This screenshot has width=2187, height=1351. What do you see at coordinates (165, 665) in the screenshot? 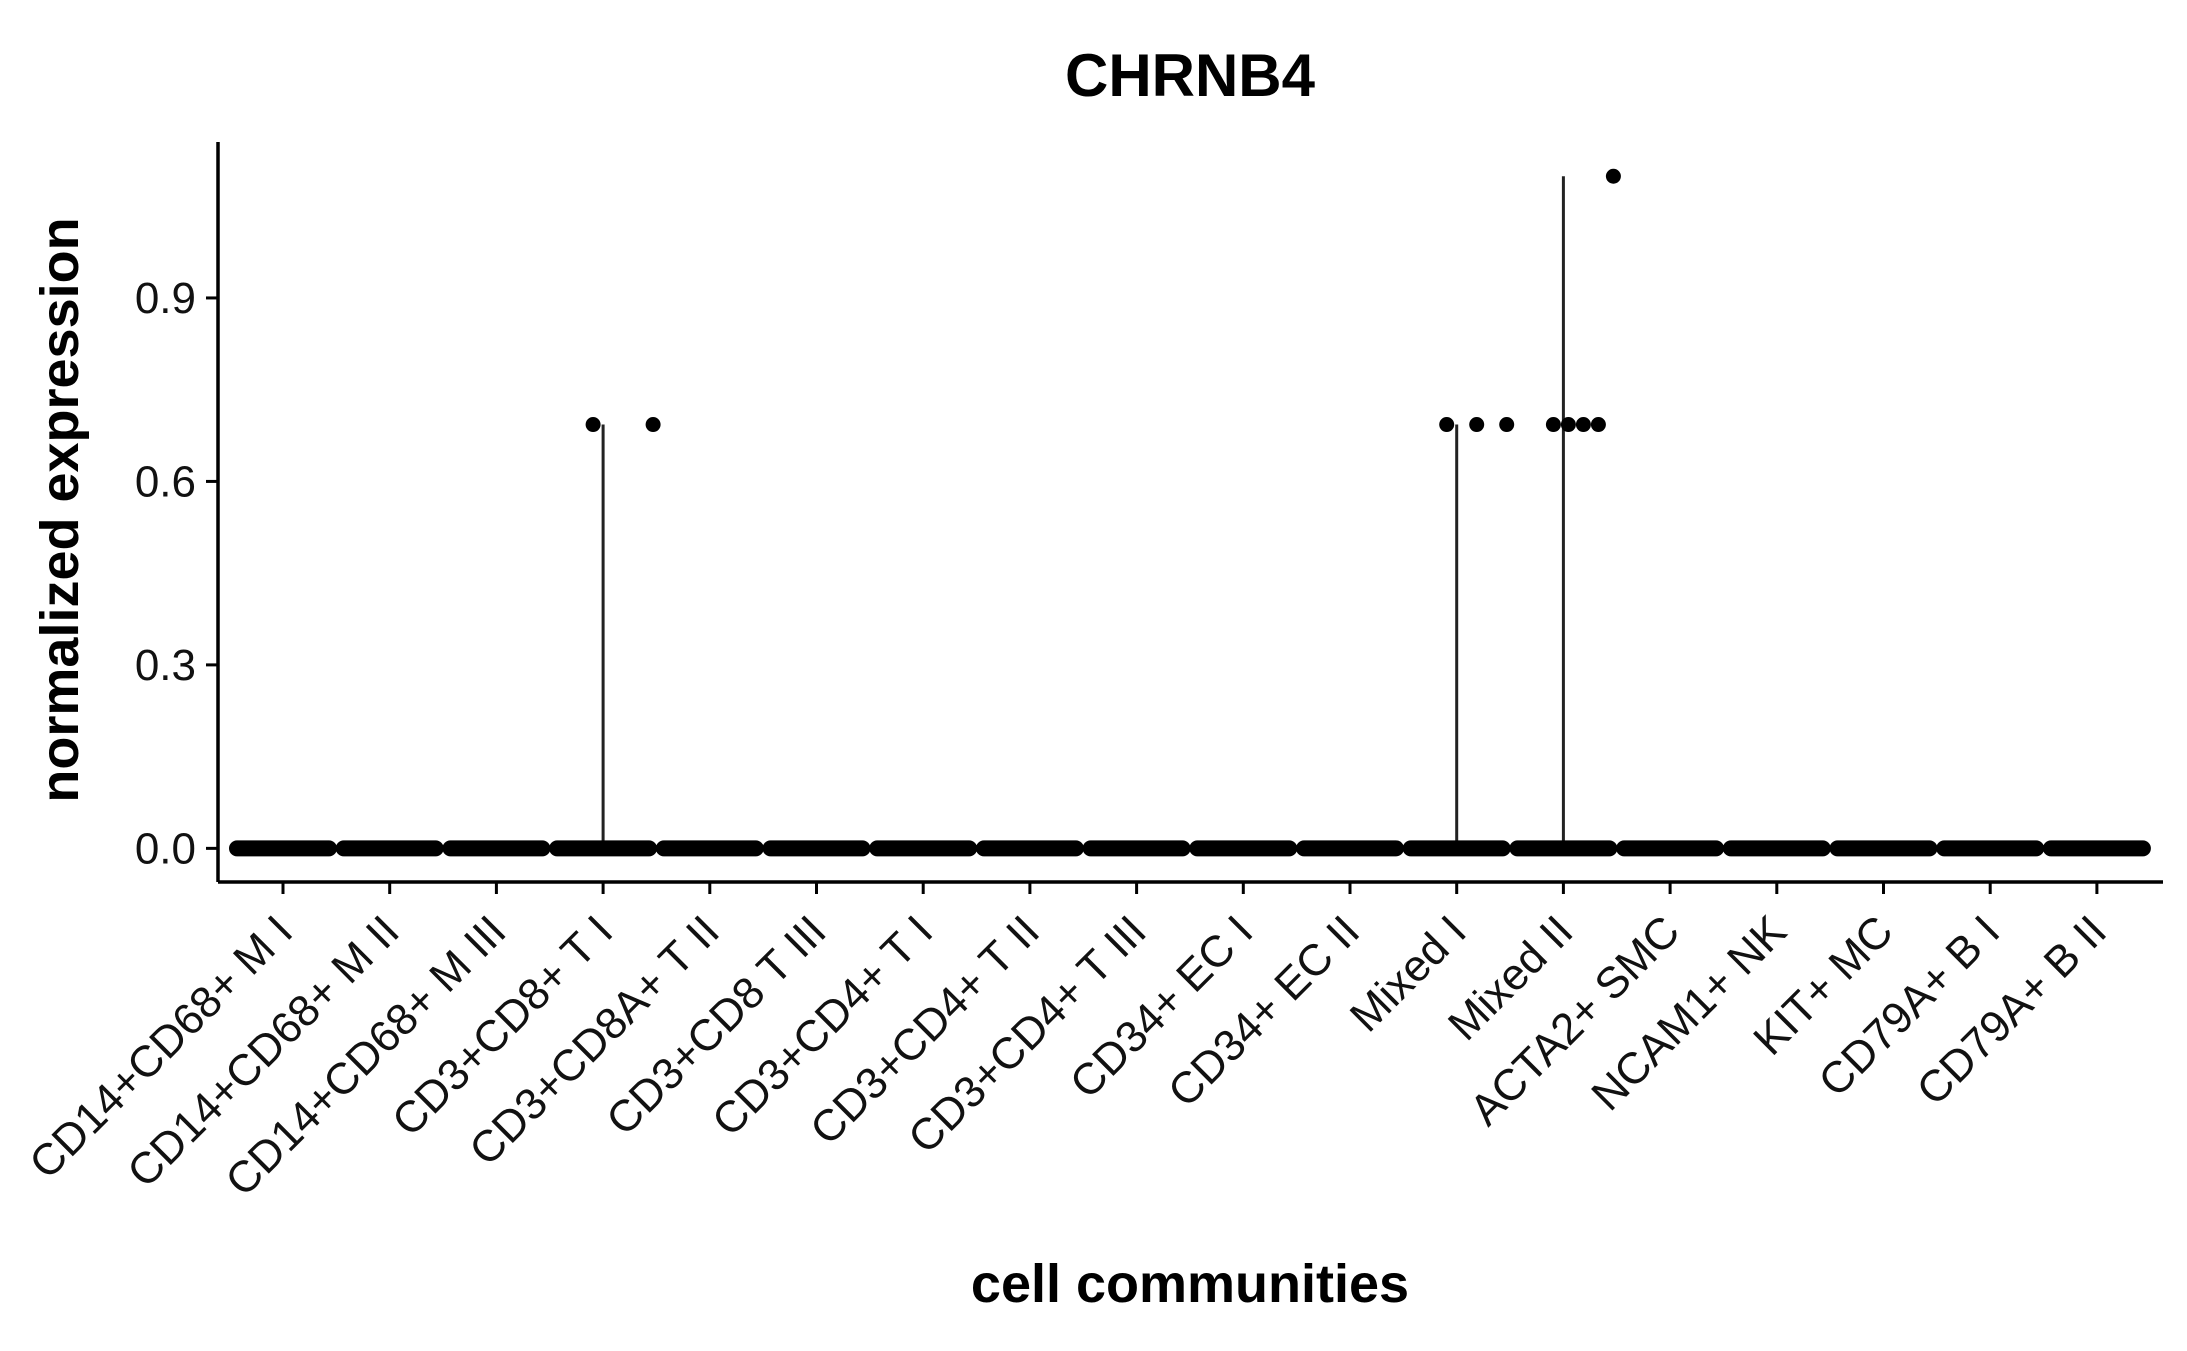
I see `y-tick-label: 0.3` at bounding box center [165, 665].